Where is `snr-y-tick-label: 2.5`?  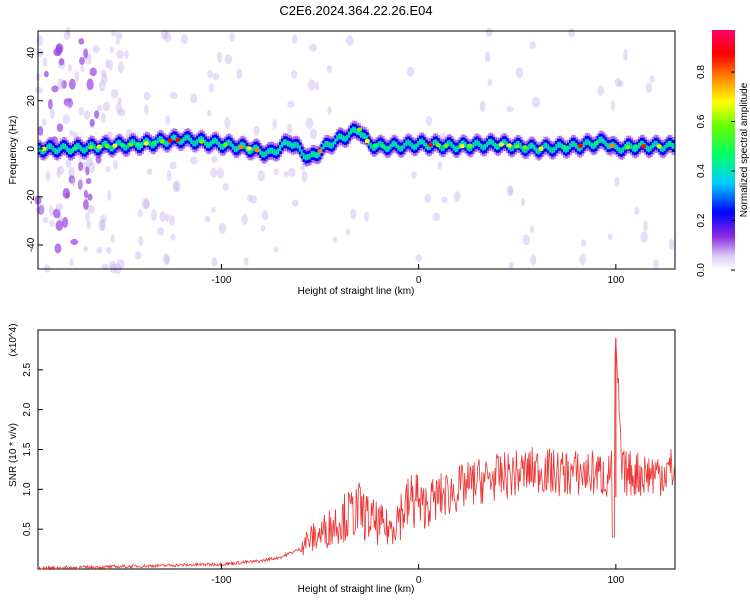
snr-y-tick-label: 2.5 is located at coordinates (27, 369).